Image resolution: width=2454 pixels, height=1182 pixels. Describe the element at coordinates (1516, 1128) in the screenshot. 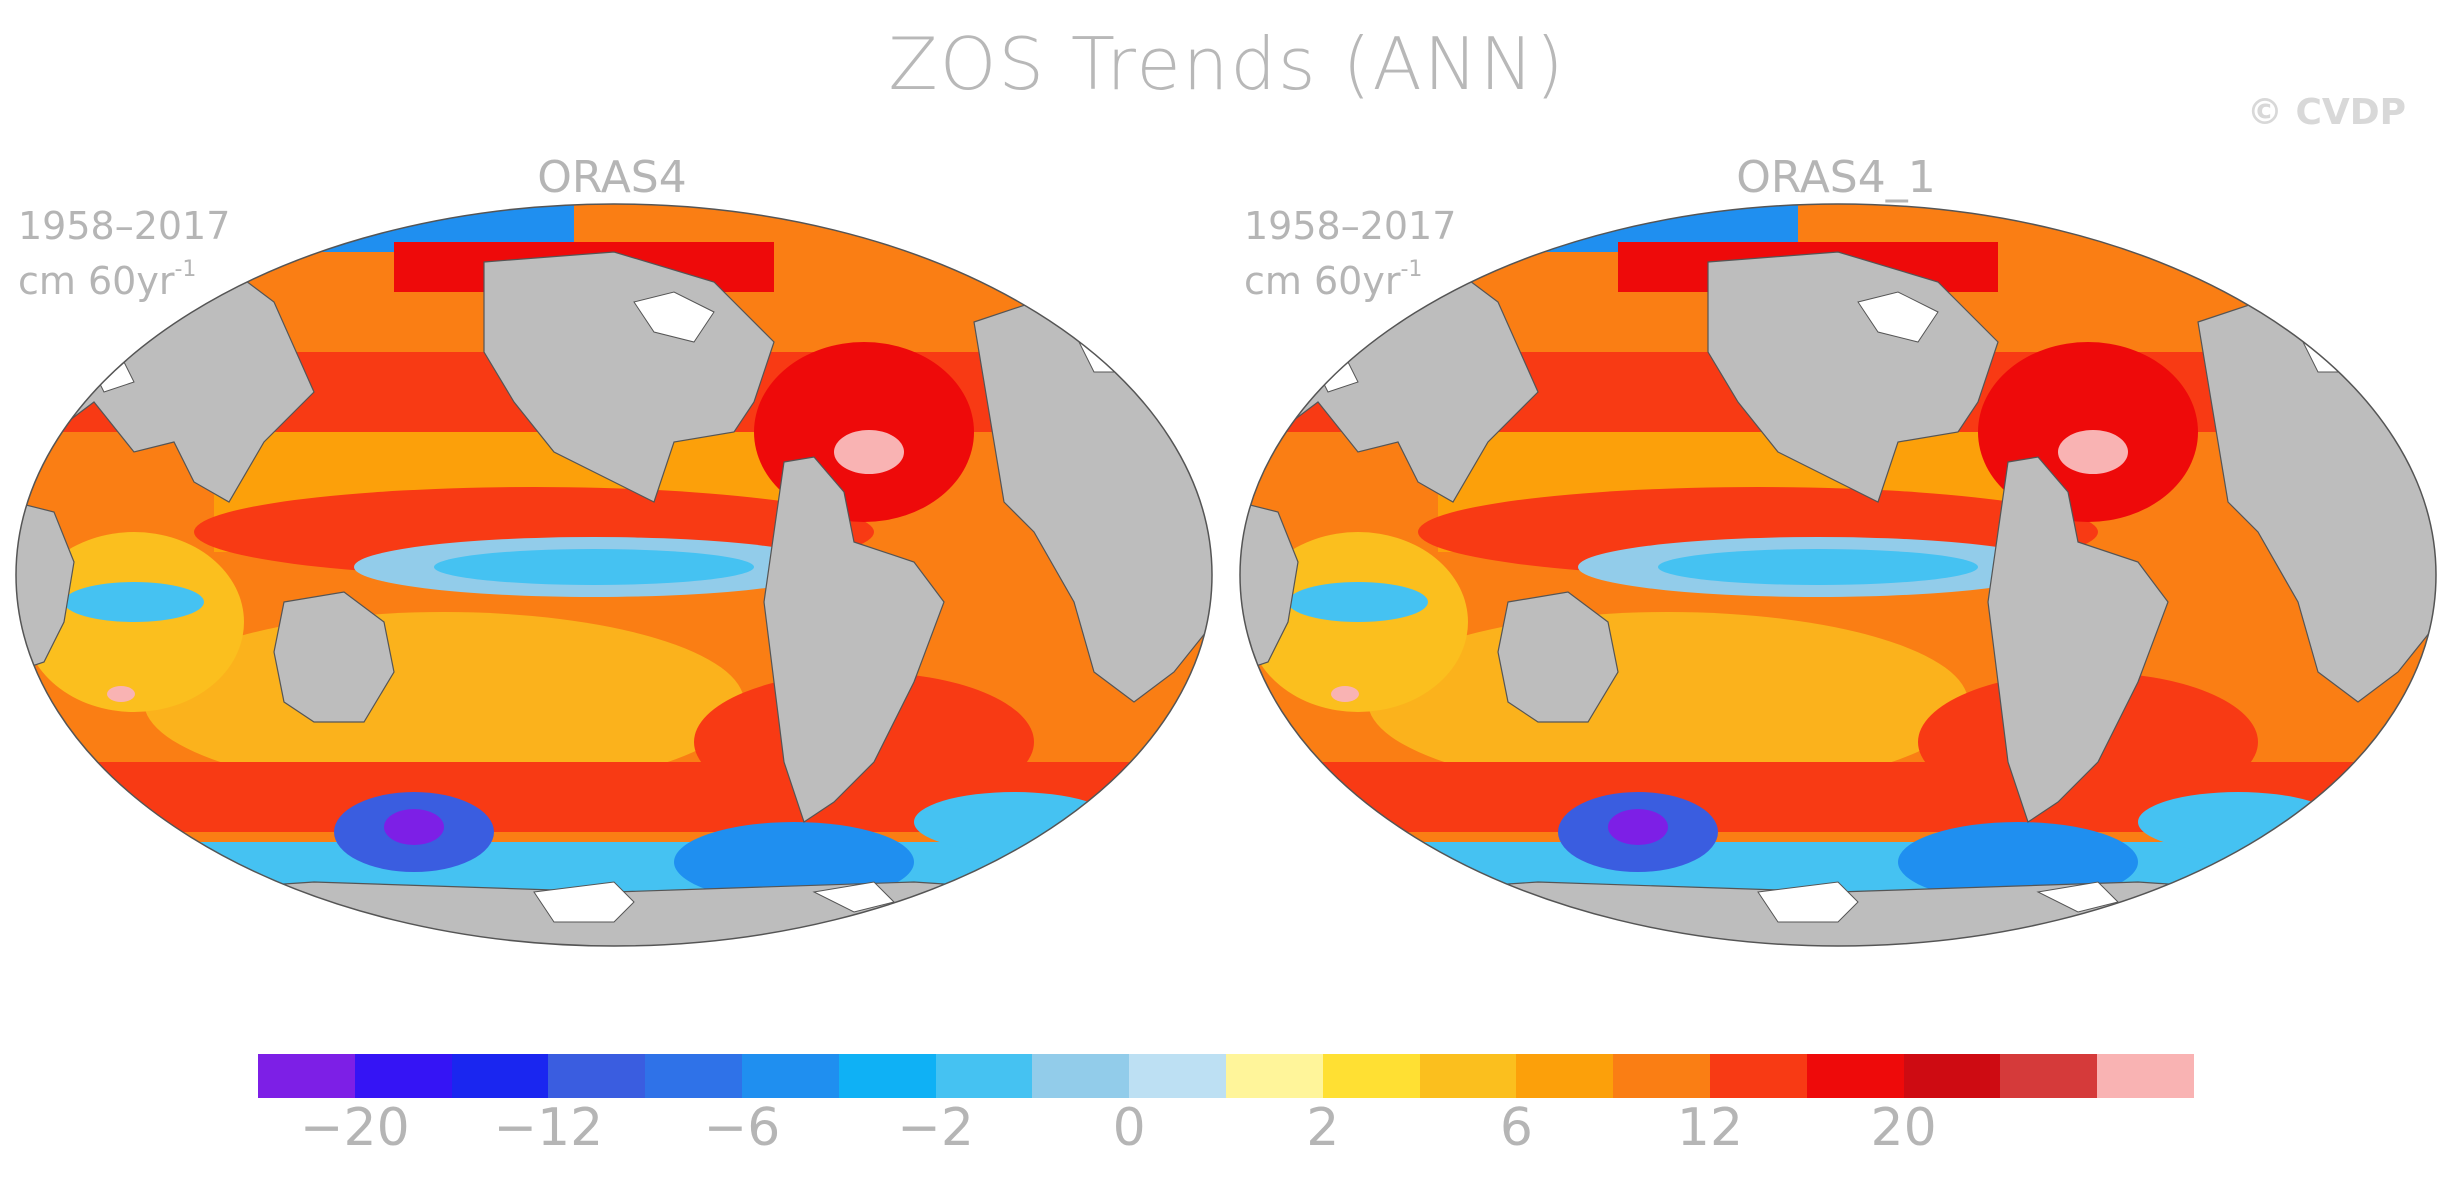

I see `colorbar-tick-label: 6` at that location.